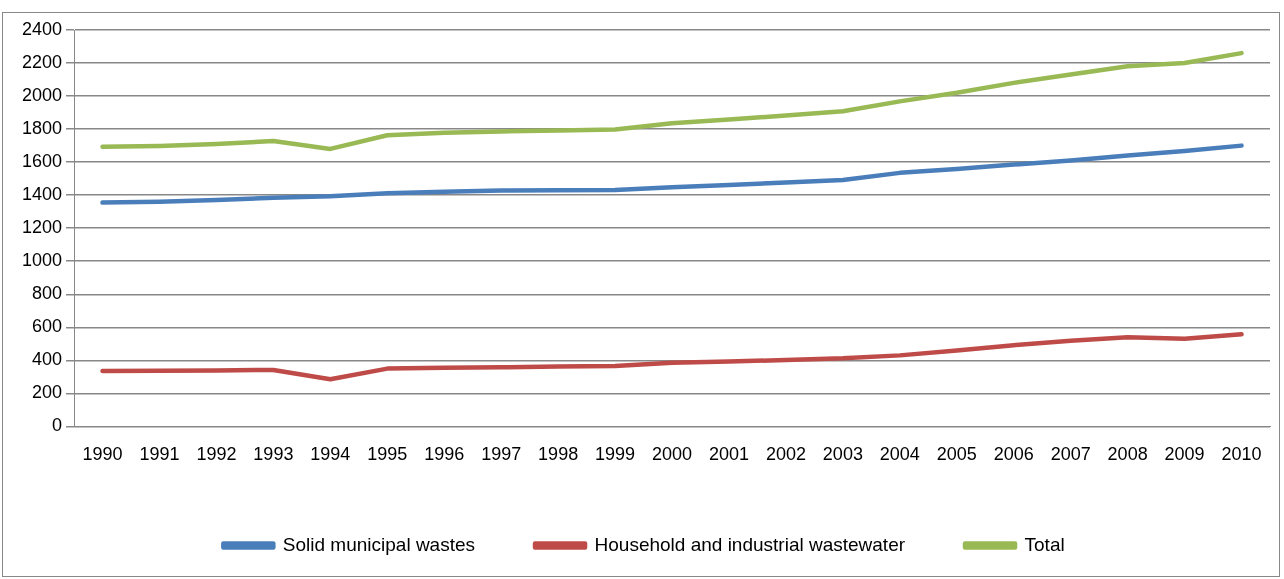 The width and height of the screenshot is (1284, 579). Describe the element at coordinates (57, 425) in the screenshot. I see `y-tick-label: 0` at that location.